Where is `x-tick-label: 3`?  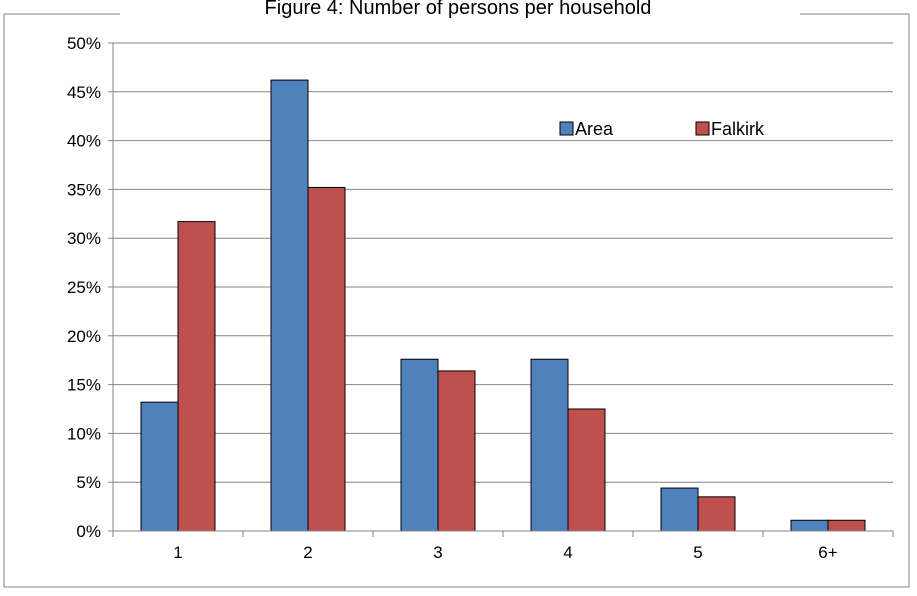 x-tick-label: 3 is located at coordinates (437, 552).